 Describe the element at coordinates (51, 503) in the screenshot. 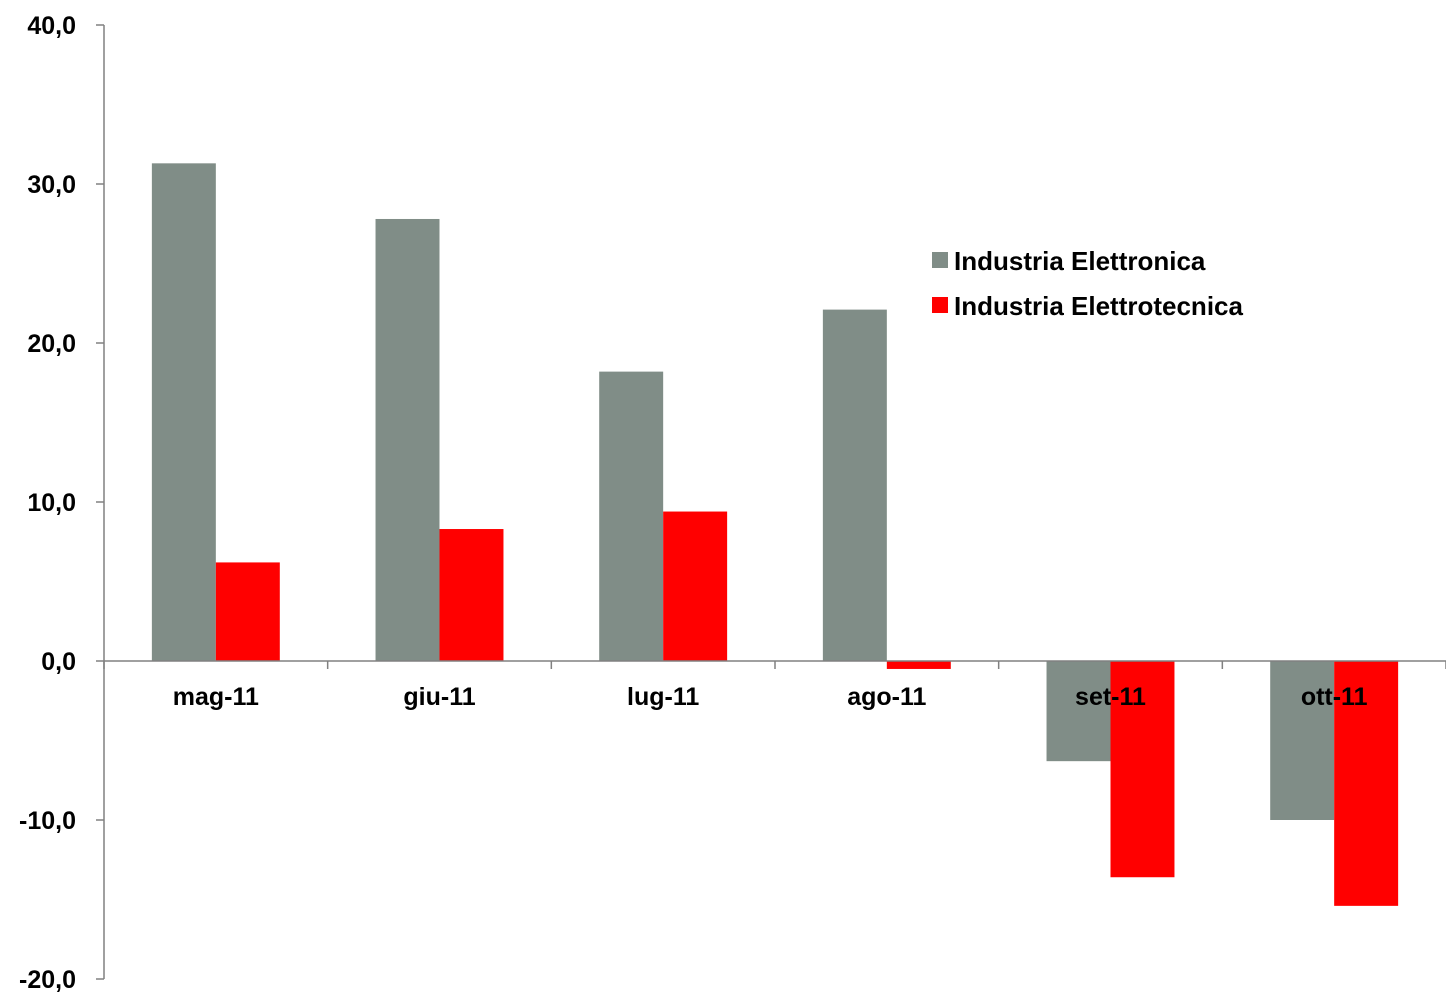

I see `y-tick-label: 10,0` at that location.